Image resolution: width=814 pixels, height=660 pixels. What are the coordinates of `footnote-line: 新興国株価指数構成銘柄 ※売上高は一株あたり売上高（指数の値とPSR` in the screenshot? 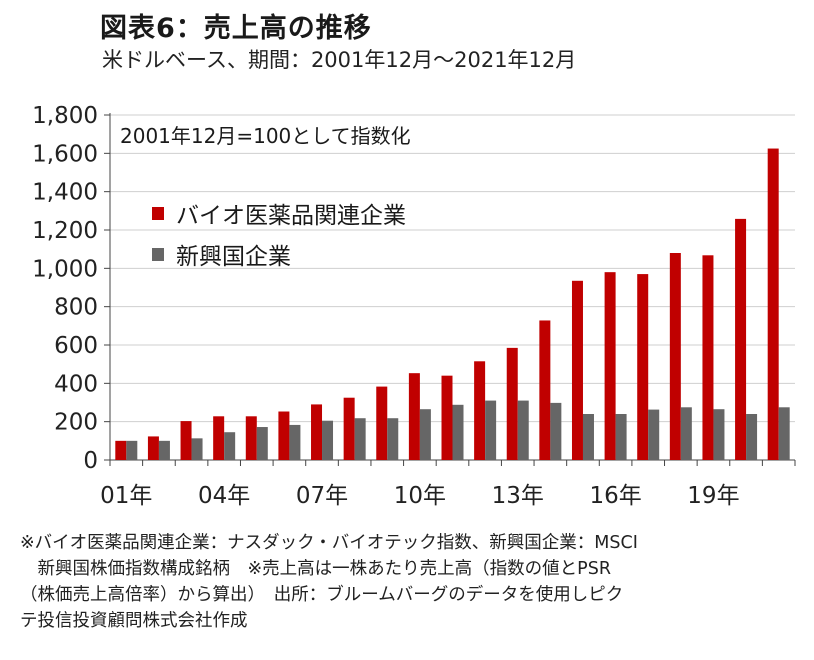 It's located at (315, 569).